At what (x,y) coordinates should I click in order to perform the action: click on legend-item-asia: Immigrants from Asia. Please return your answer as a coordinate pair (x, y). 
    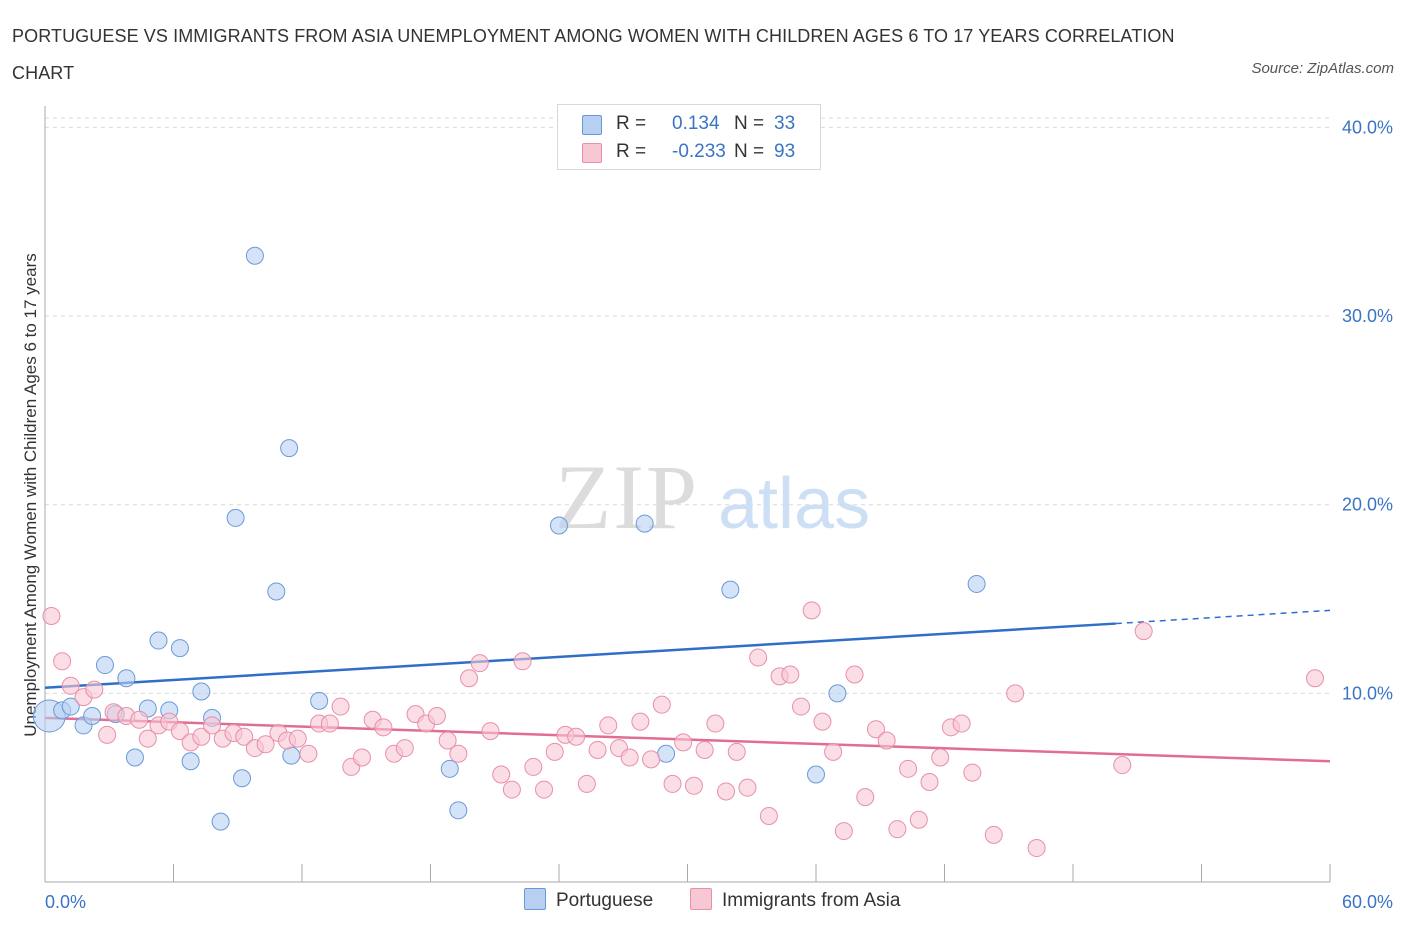
    Looking at the image, I should click on (795, 900).